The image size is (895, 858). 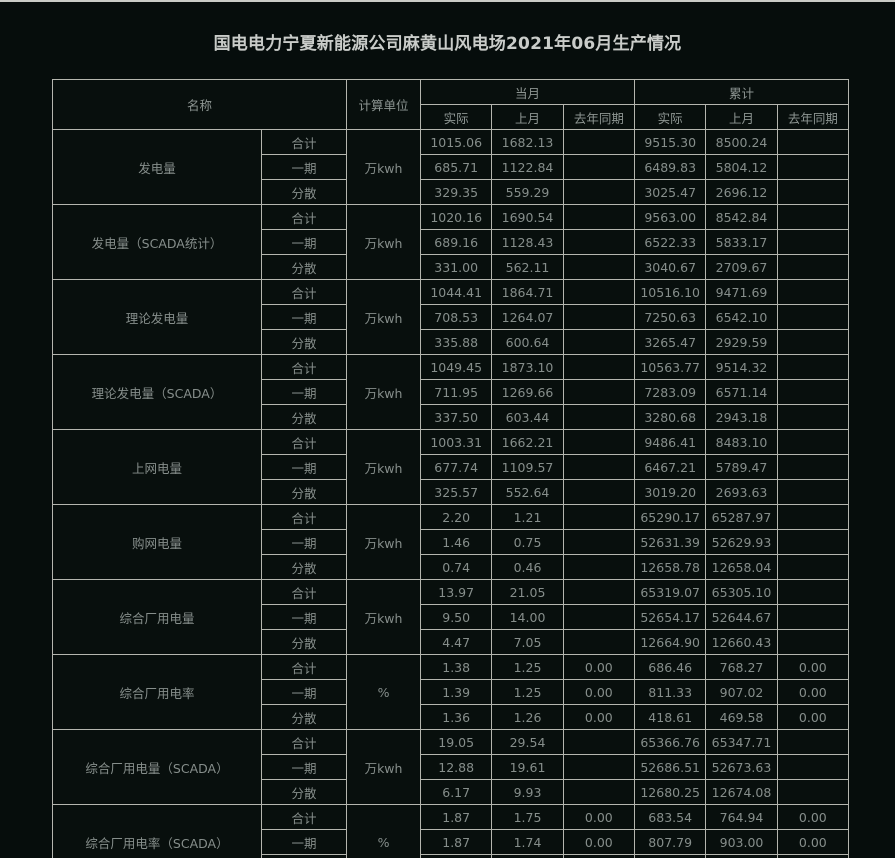 I want to click on table-row: 综合厂用电率 合计% 1.38 1.25 0.00 686.46 768.27 0.00, so click(x=451, y=692).